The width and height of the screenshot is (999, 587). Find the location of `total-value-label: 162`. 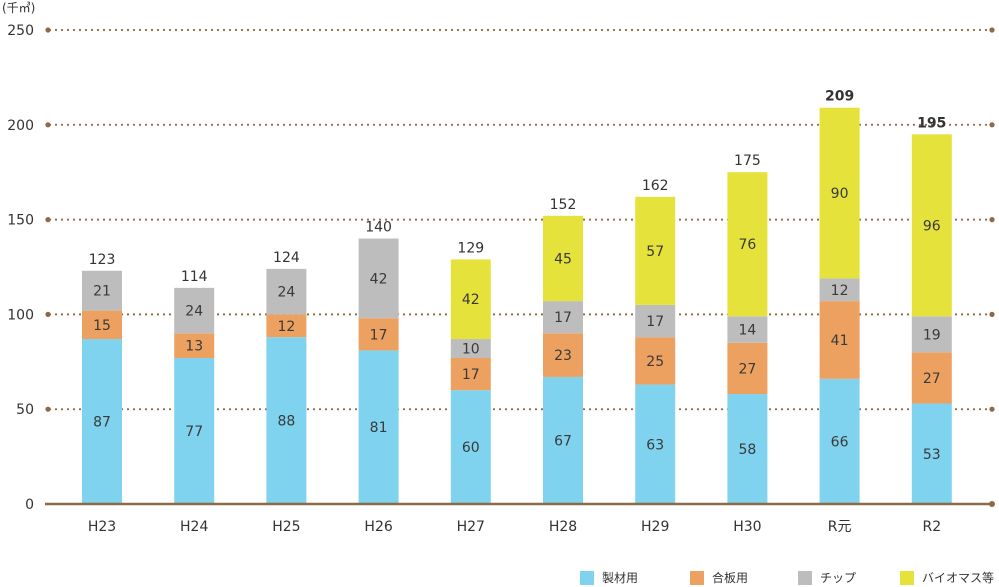

total-value-label: 162 is located at coordinates (655, 186).